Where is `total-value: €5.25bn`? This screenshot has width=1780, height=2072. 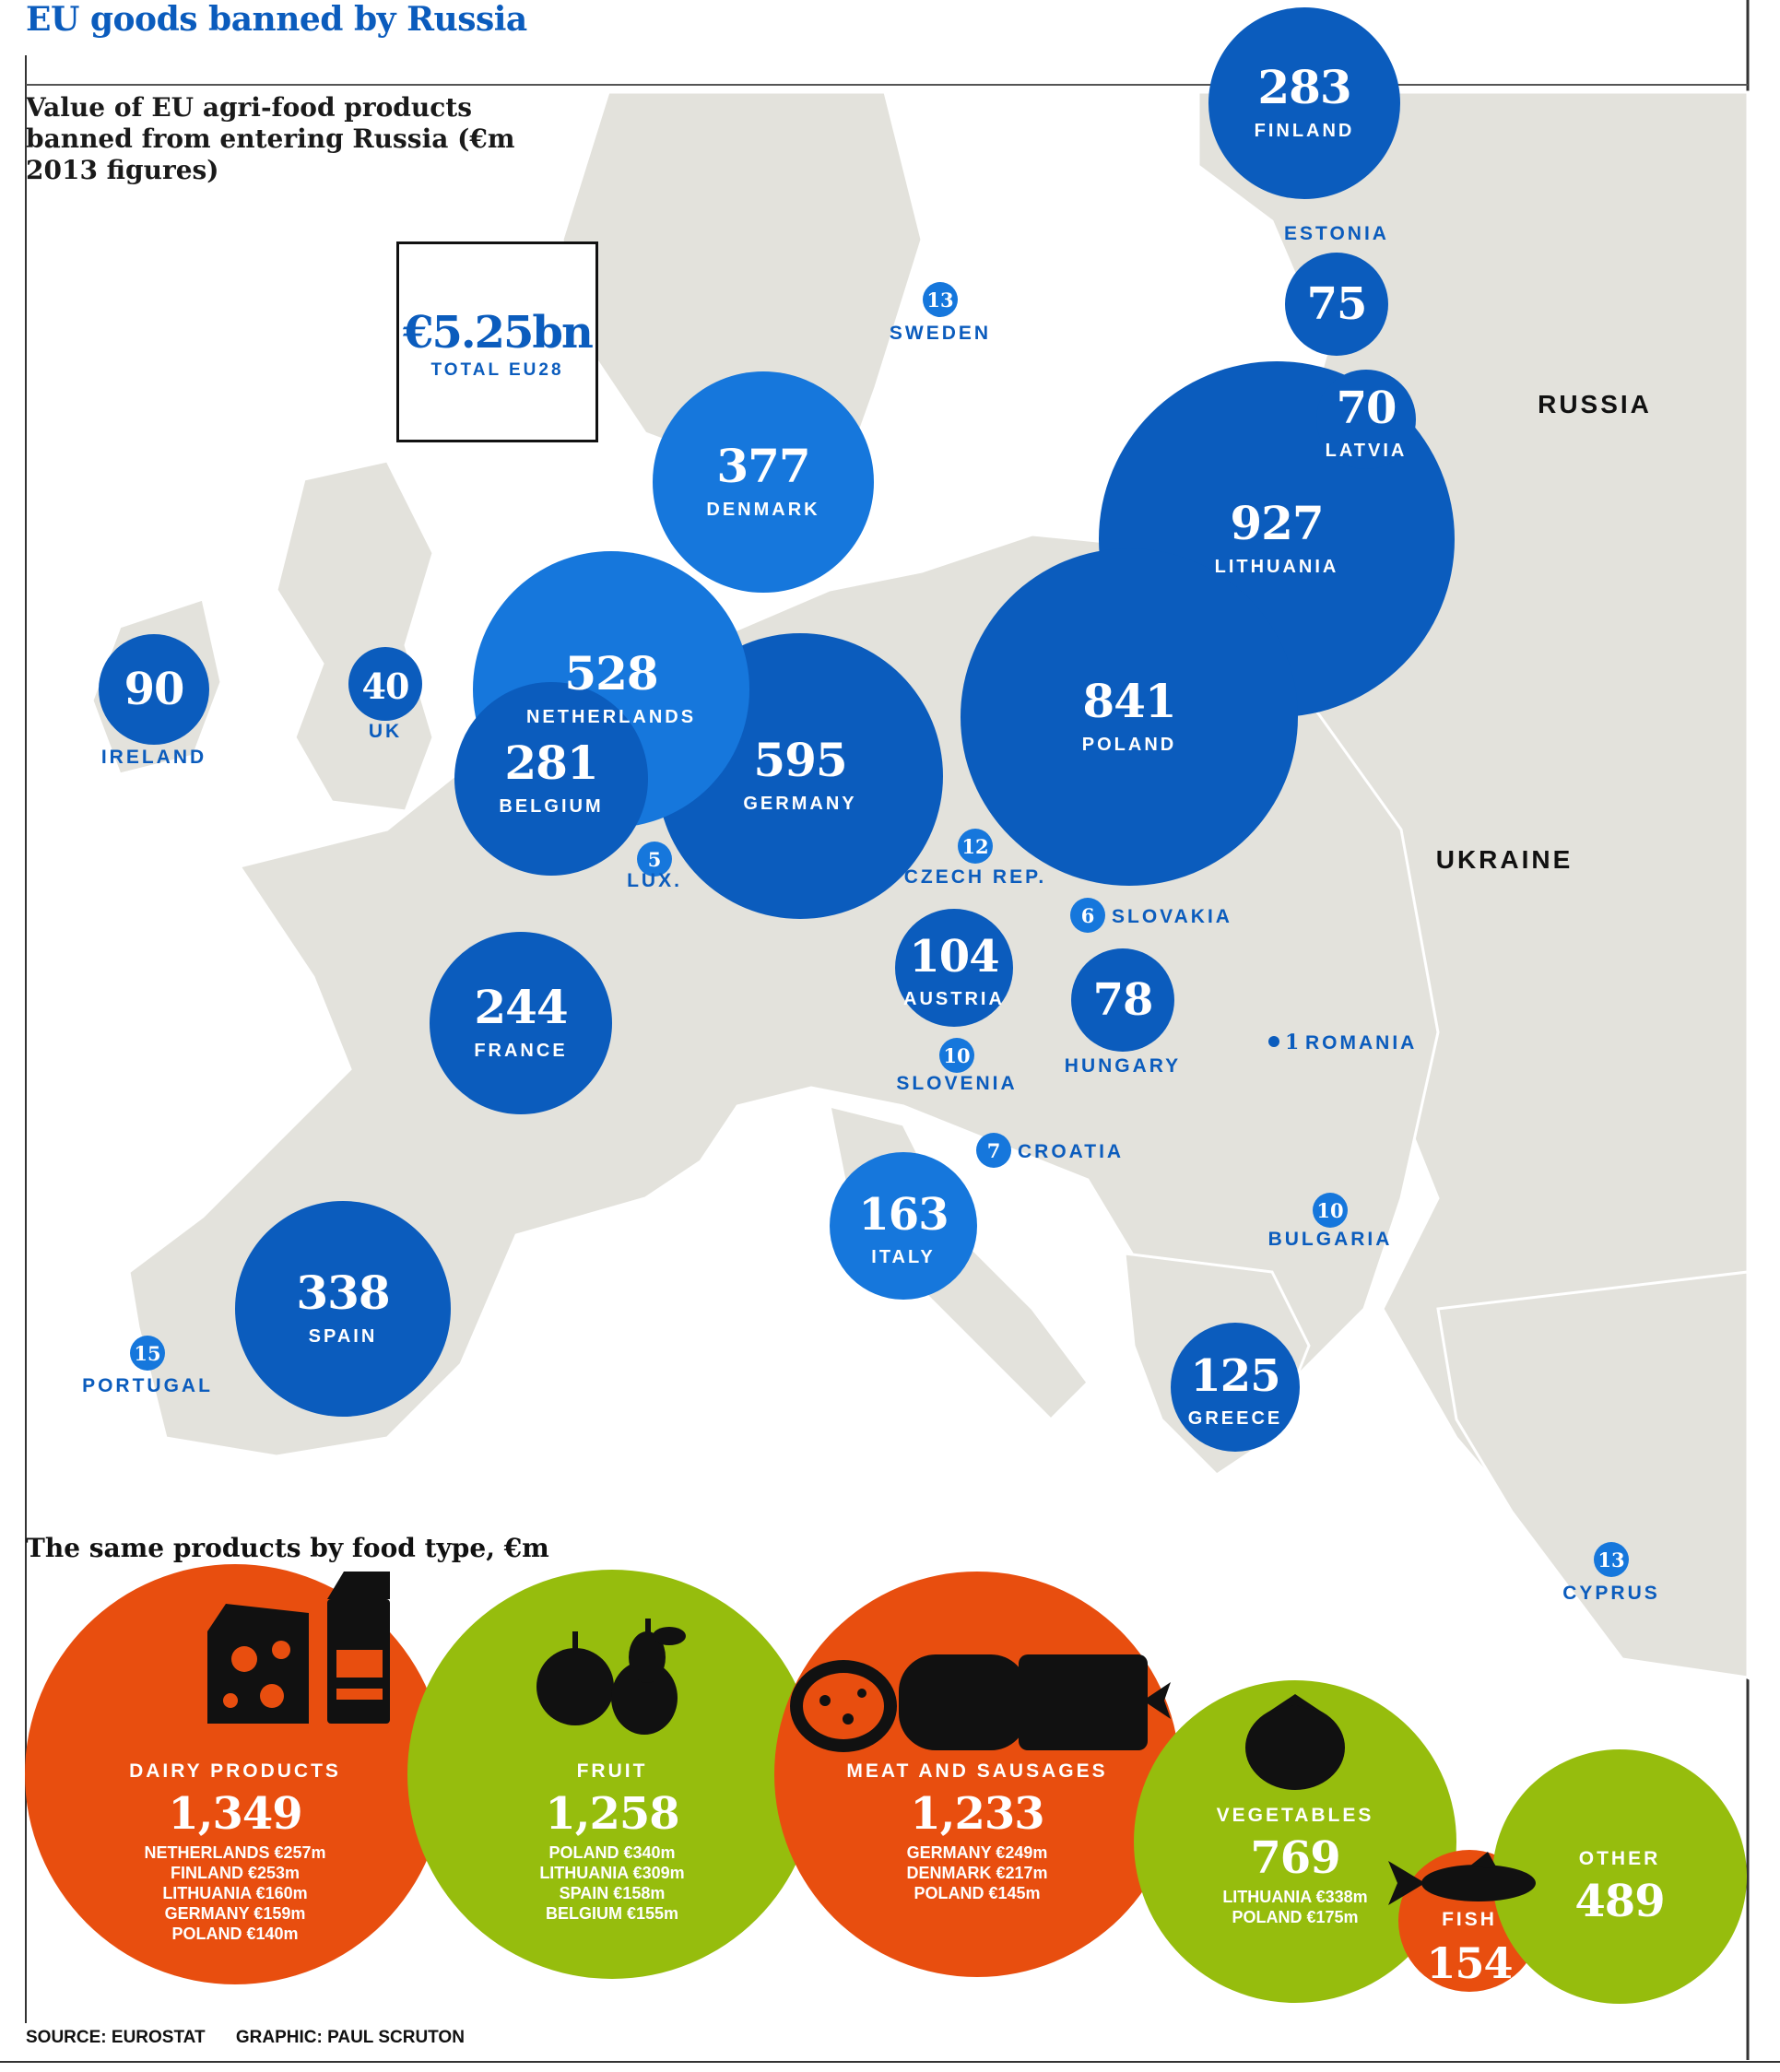 total-value: €5.25bn is located at coordinates (498, 333).